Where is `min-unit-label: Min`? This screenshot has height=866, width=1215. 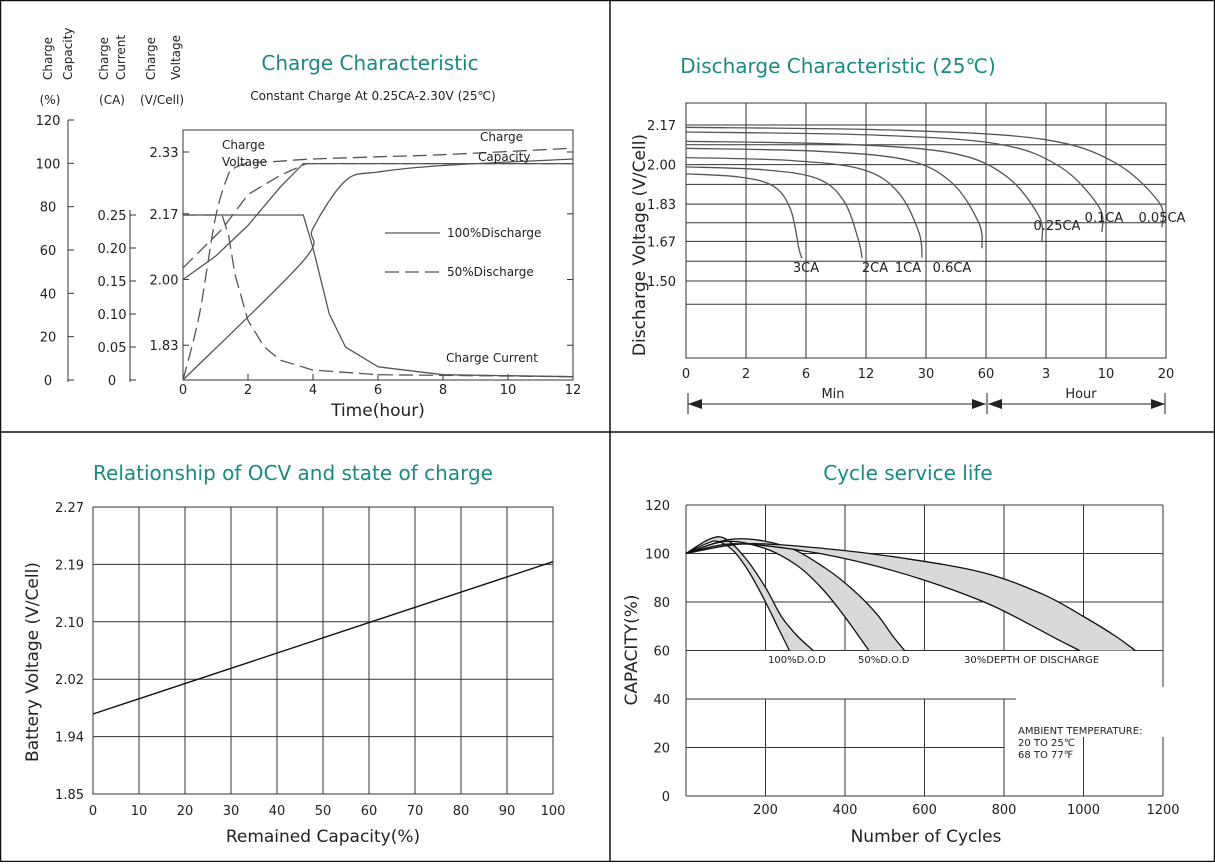 min-unit-label: Min is located at coordinates (832, 394).